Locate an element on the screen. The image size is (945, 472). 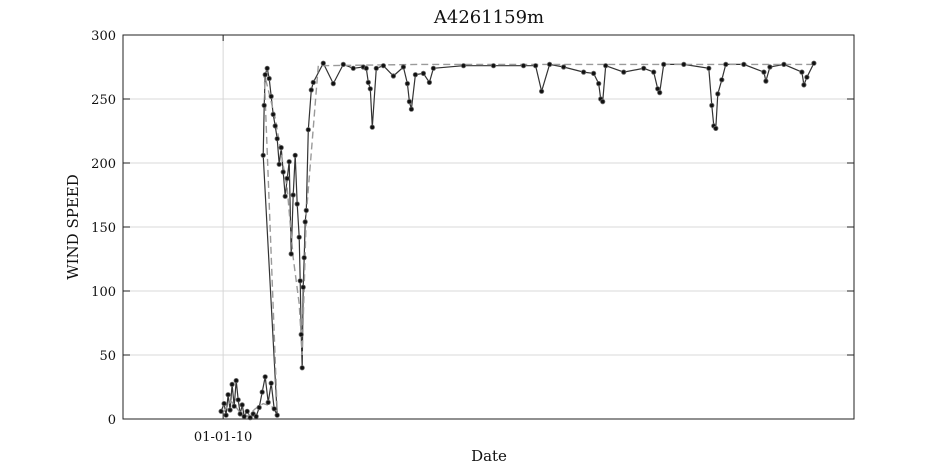
x-axis-label: Date is located at coordinates (489, 456).